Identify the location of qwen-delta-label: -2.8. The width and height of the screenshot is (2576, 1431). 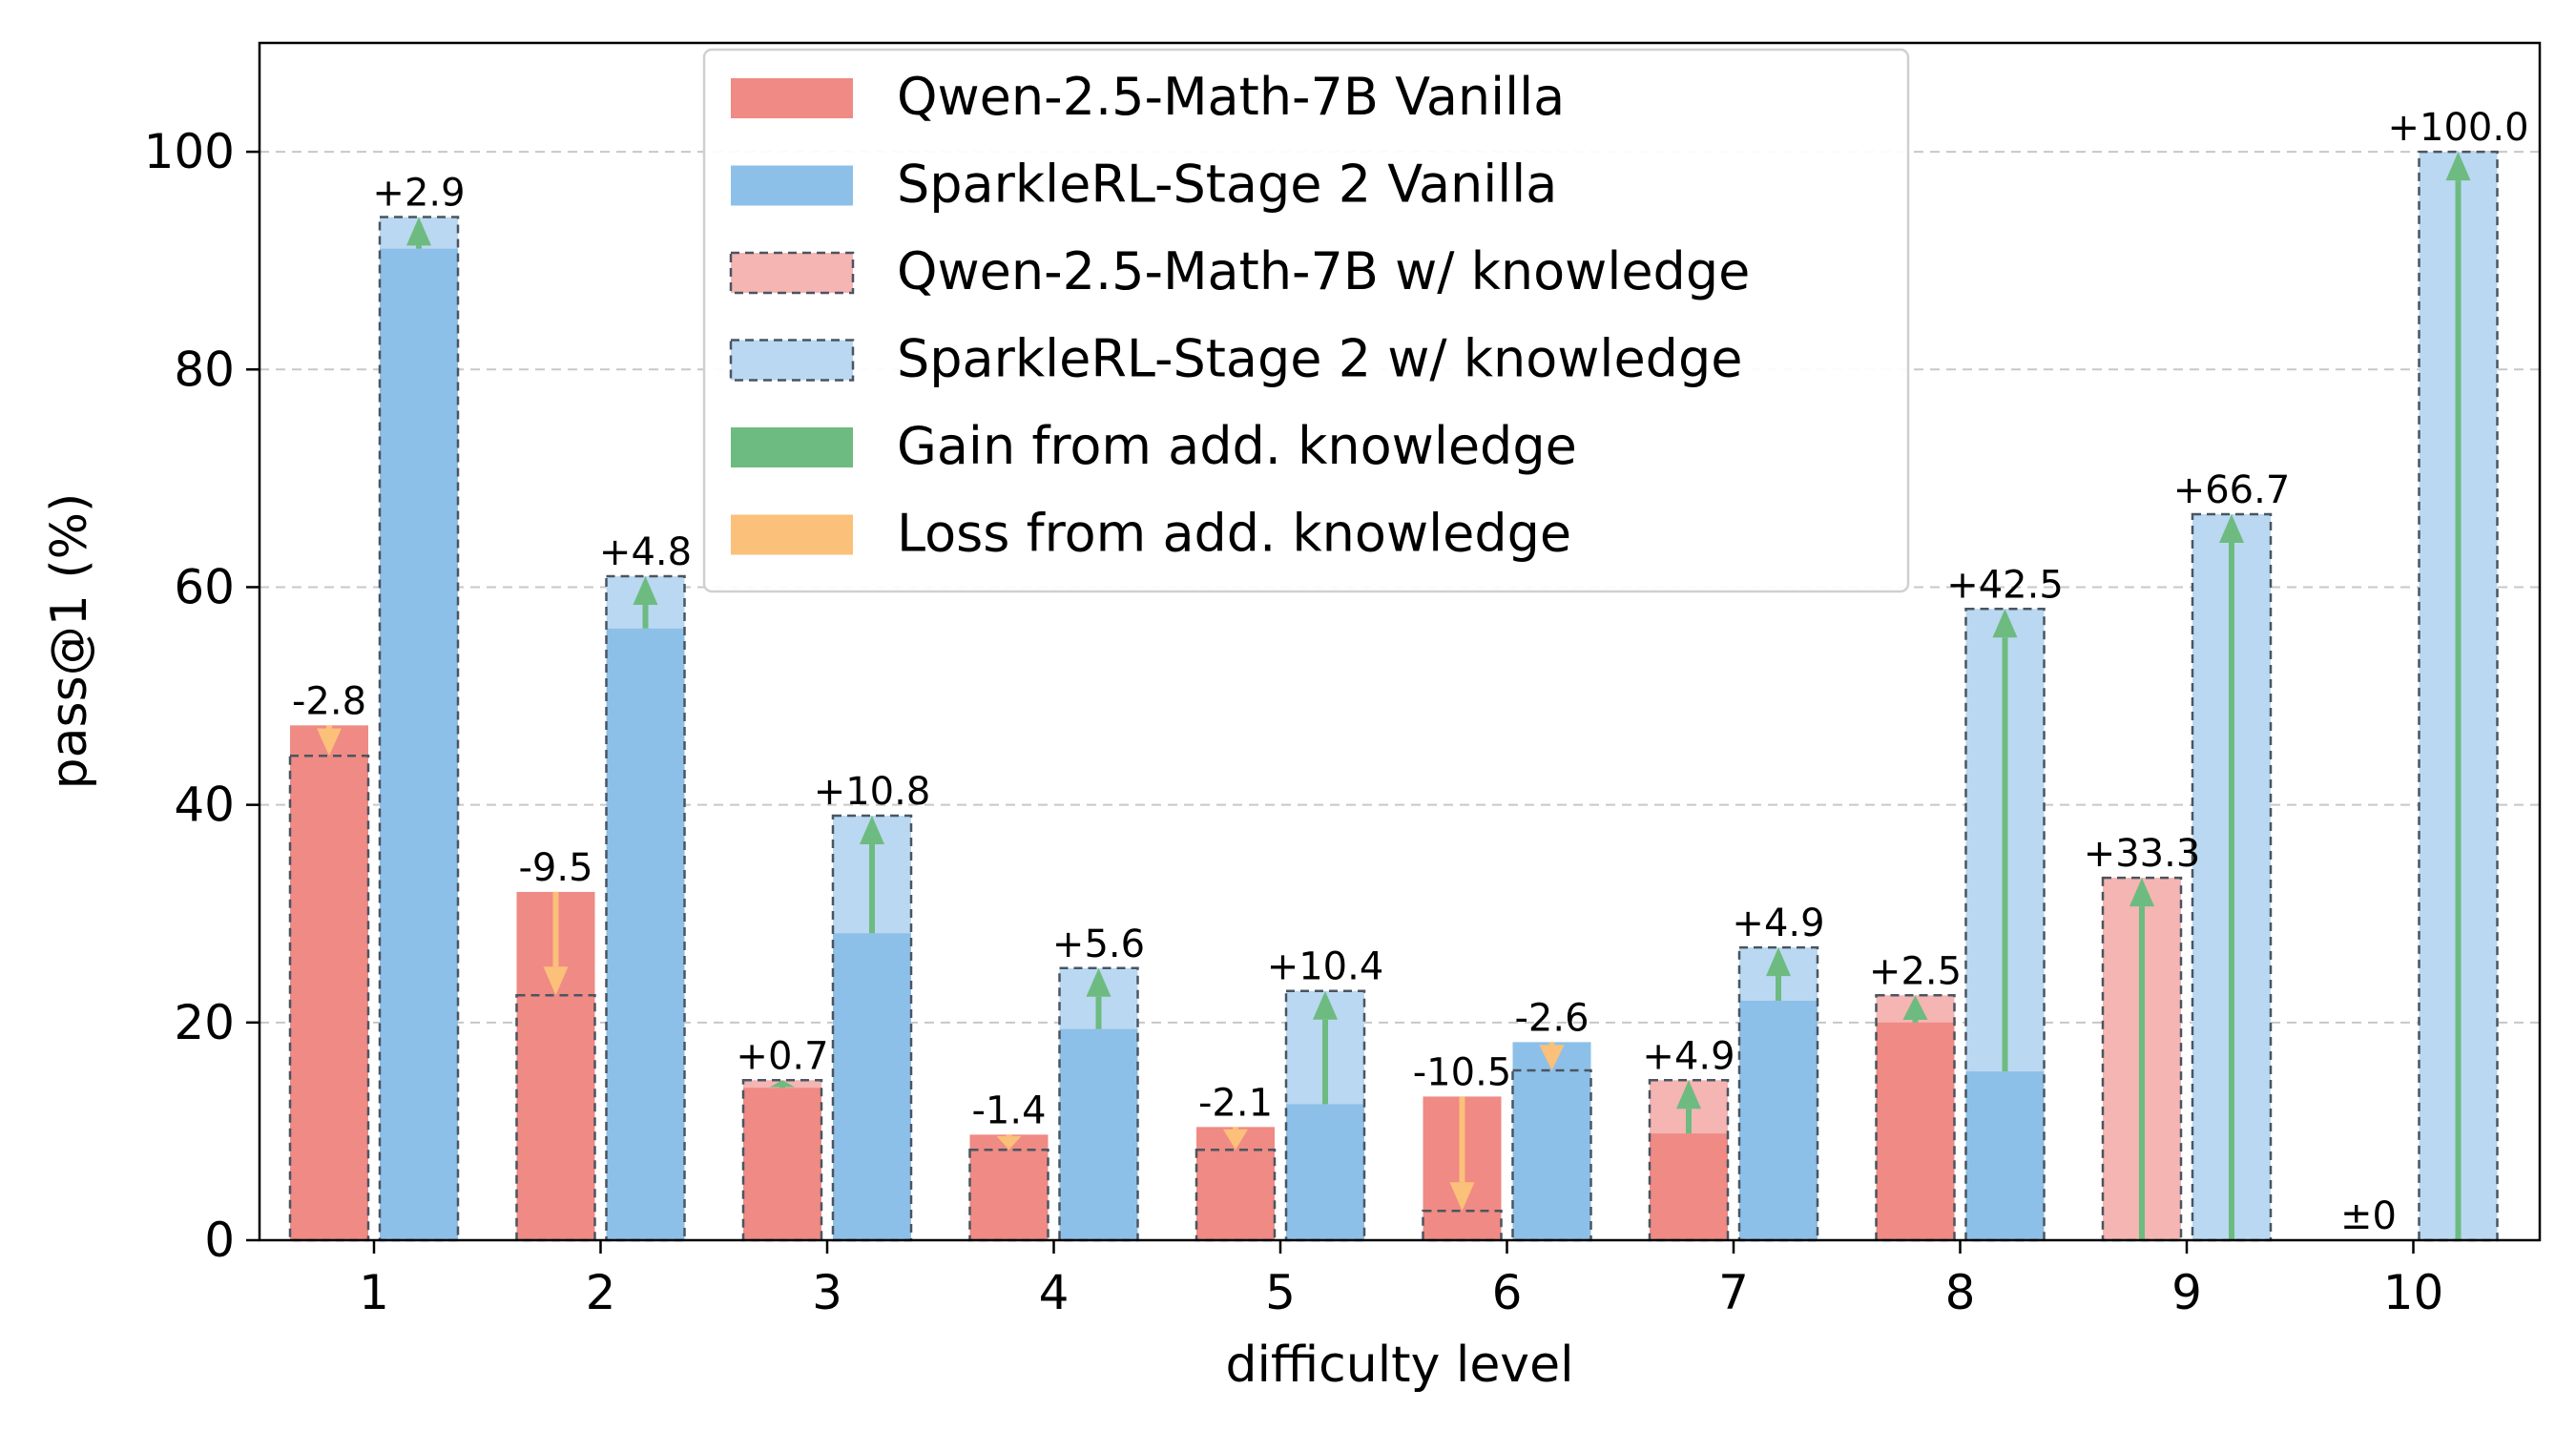
(329, 701).